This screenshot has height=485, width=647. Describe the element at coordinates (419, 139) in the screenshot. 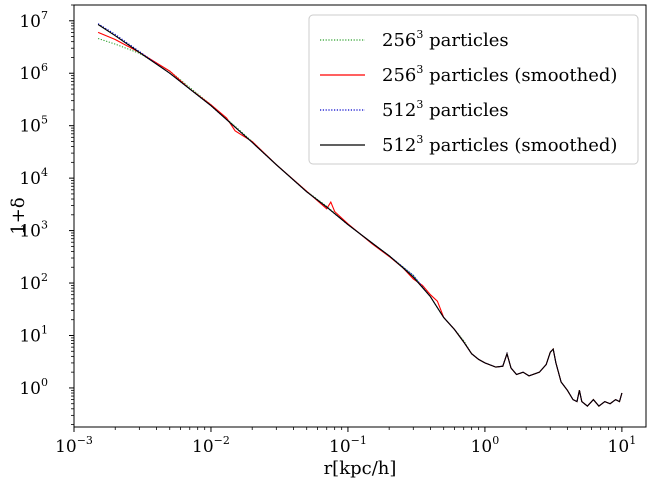

I see `legend-label-exp-3: 3` at that location.